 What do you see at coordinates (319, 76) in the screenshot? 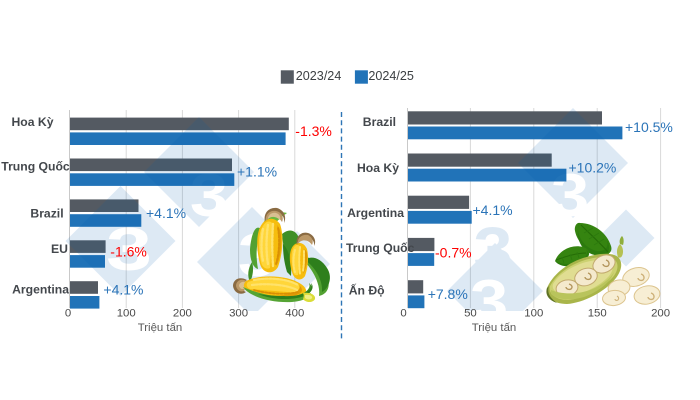
I see `svg-text: 2023/24` at bounding box center [319, 76].